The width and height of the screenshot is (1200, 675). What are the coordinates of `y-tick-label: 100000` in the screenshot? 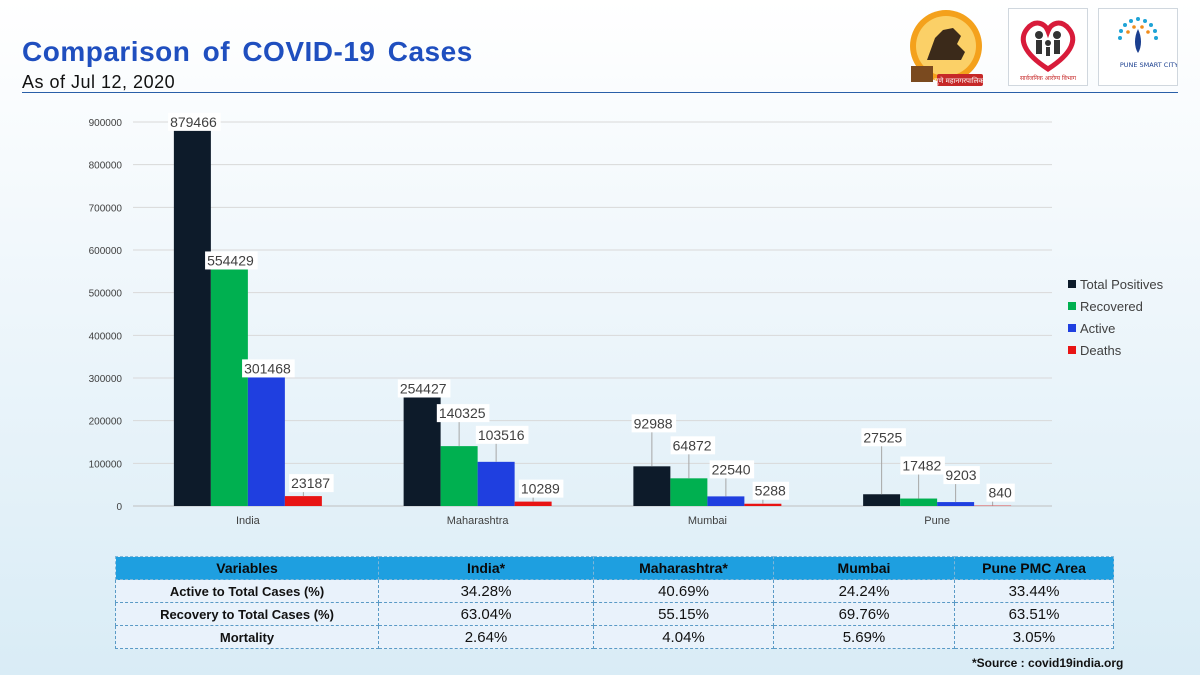 It's located at (106, 464).